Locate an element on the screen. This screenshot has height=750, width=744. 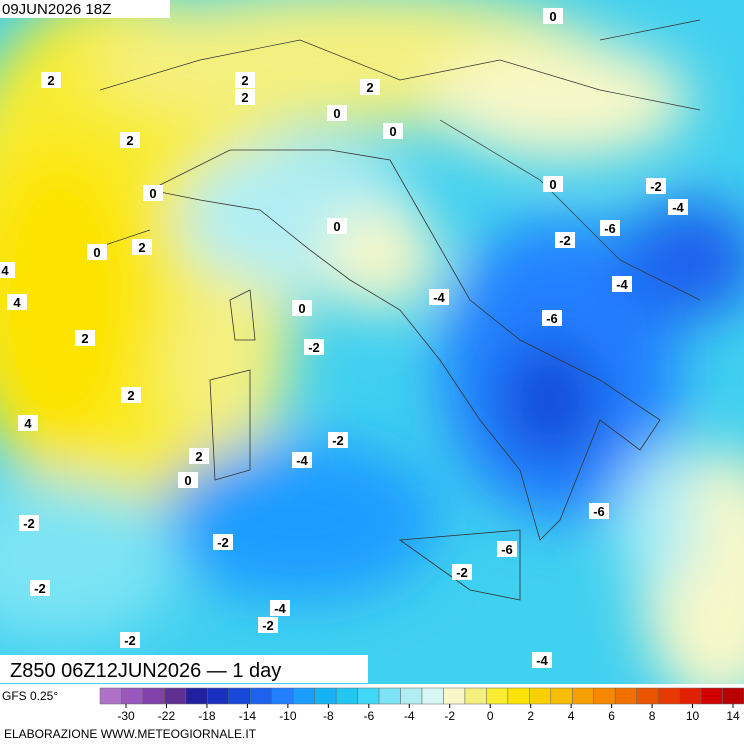
colorbar-tick-label: -30 is located at coordinates (126, 716).